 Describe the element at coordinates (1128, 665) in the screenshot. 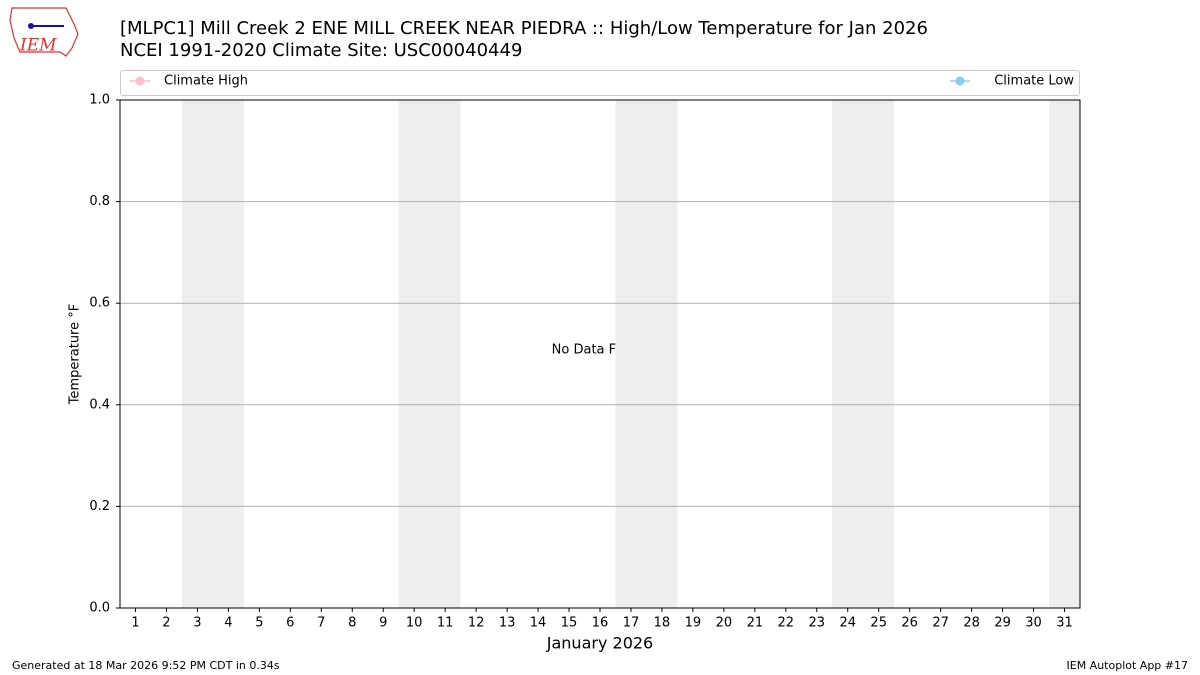

I see `footer-right: IEM Autoplot App #17` at that location.